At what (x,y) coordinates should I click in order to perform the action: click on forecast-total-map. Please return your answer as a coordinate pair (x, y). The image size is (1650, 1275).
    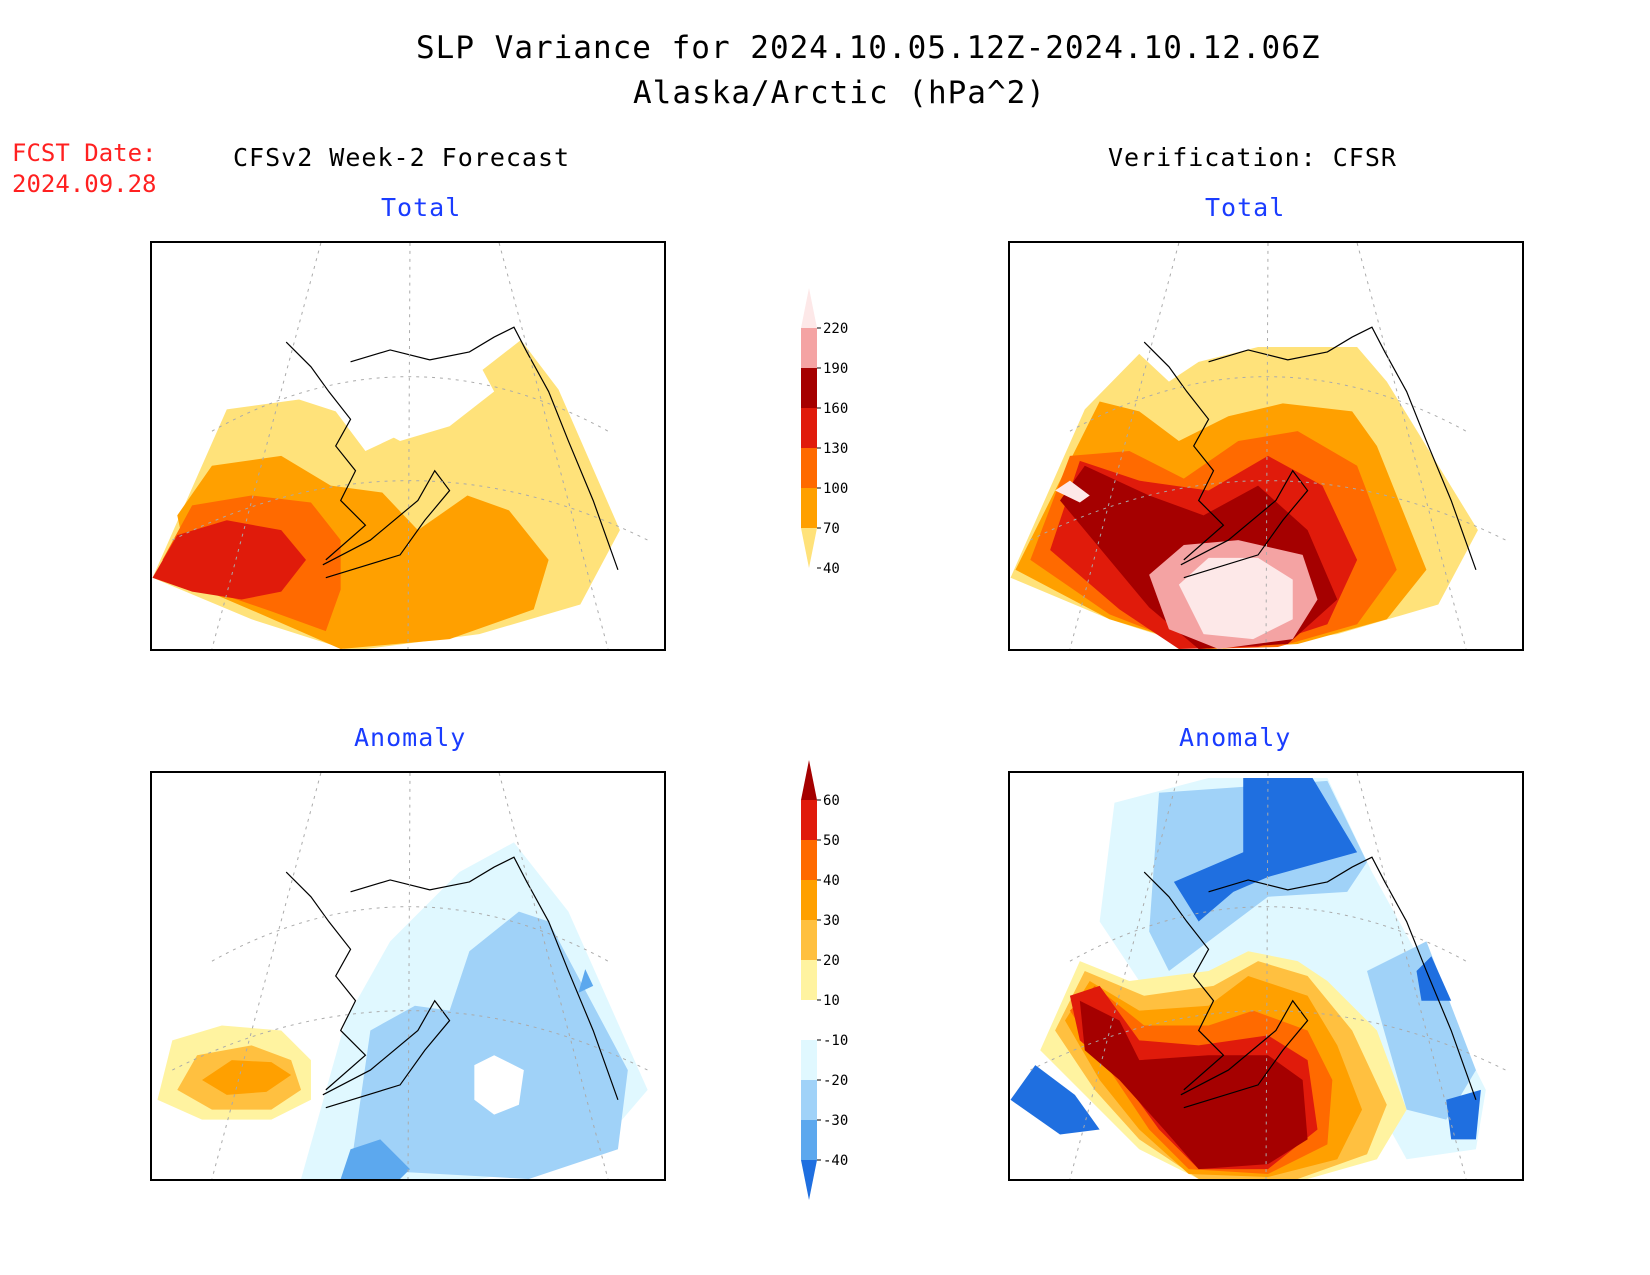
    Looking at the image, I should click on (408, 446).